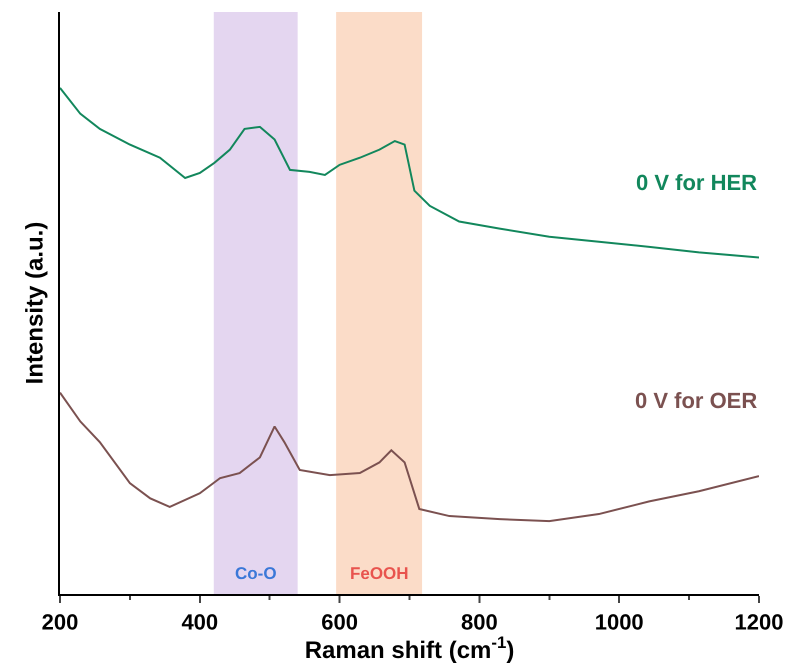 This screenshot has width=799, height=664. What do you see at coordinates (409, 648) in the screenshot?
I see `x-axis-title: Raman shift (cm$^{-1}$)` at bounding box center [409, 648].